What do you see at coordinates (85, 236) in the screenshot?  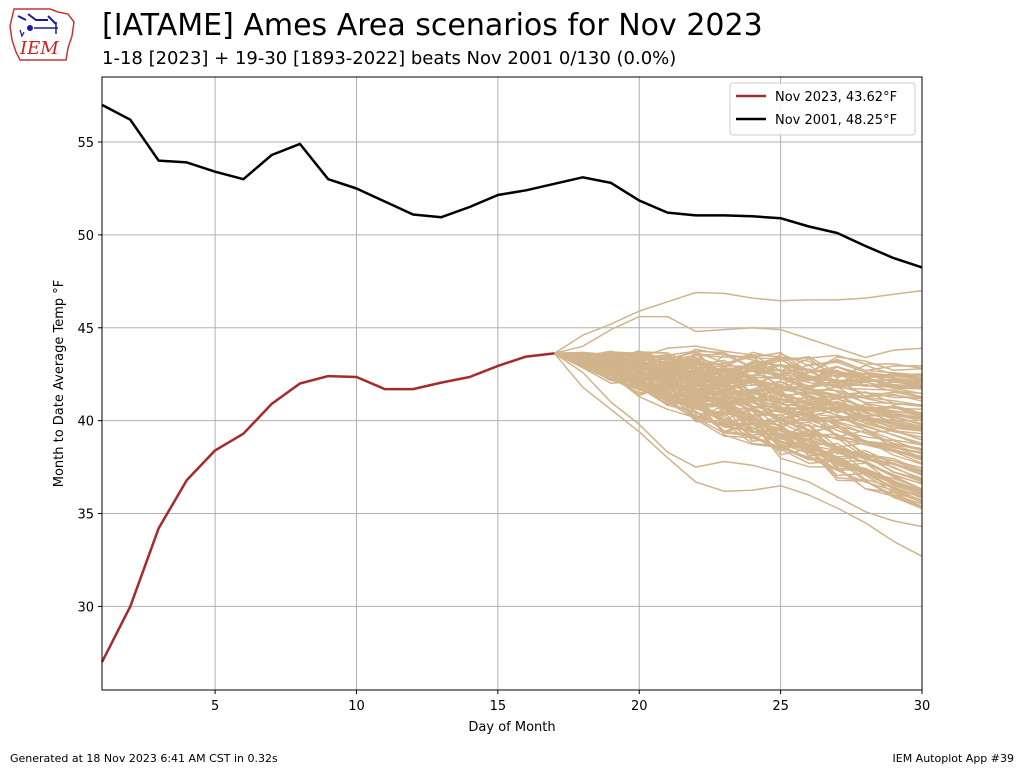 I see `y-tick-label: 50` at bounding box center [85, 236].